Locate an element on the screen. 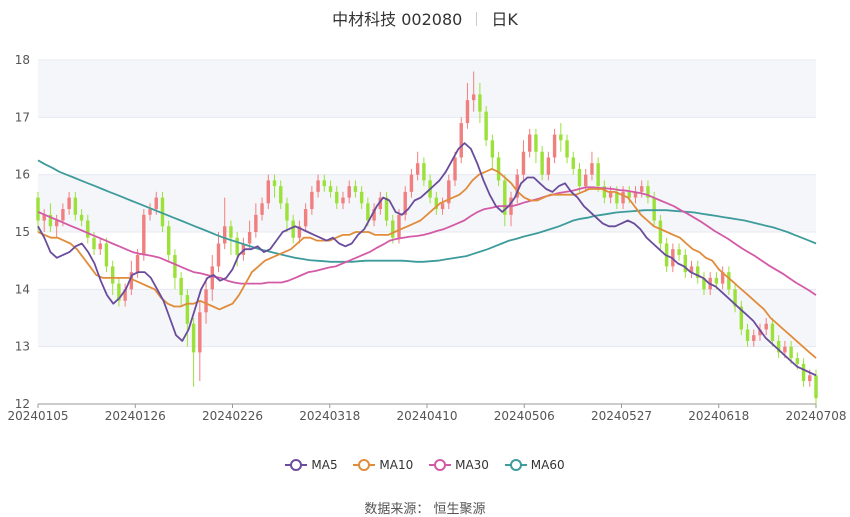 The image size is (850, 517). y-tick-label: 16 is located at coordinates (22, 175).